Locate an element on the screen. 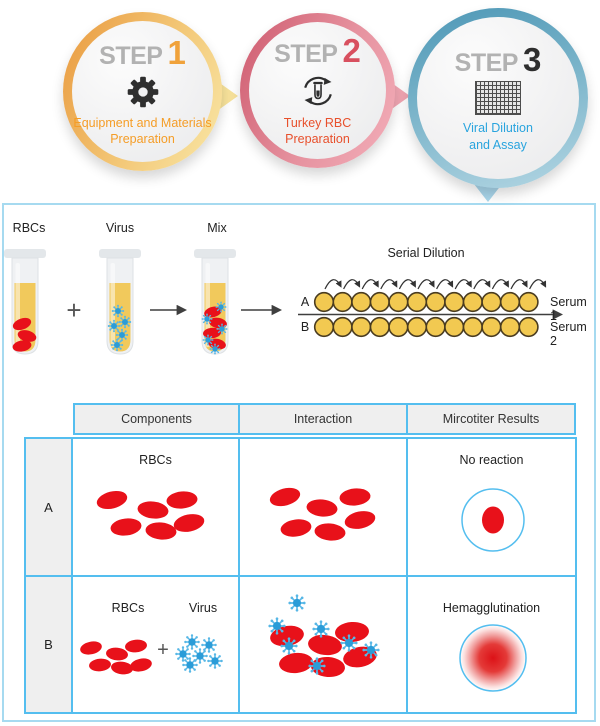 Image resolution: width=600 pixels, height=726 pixels. row-a-label-cell: A is located at coordinates (49, 508).